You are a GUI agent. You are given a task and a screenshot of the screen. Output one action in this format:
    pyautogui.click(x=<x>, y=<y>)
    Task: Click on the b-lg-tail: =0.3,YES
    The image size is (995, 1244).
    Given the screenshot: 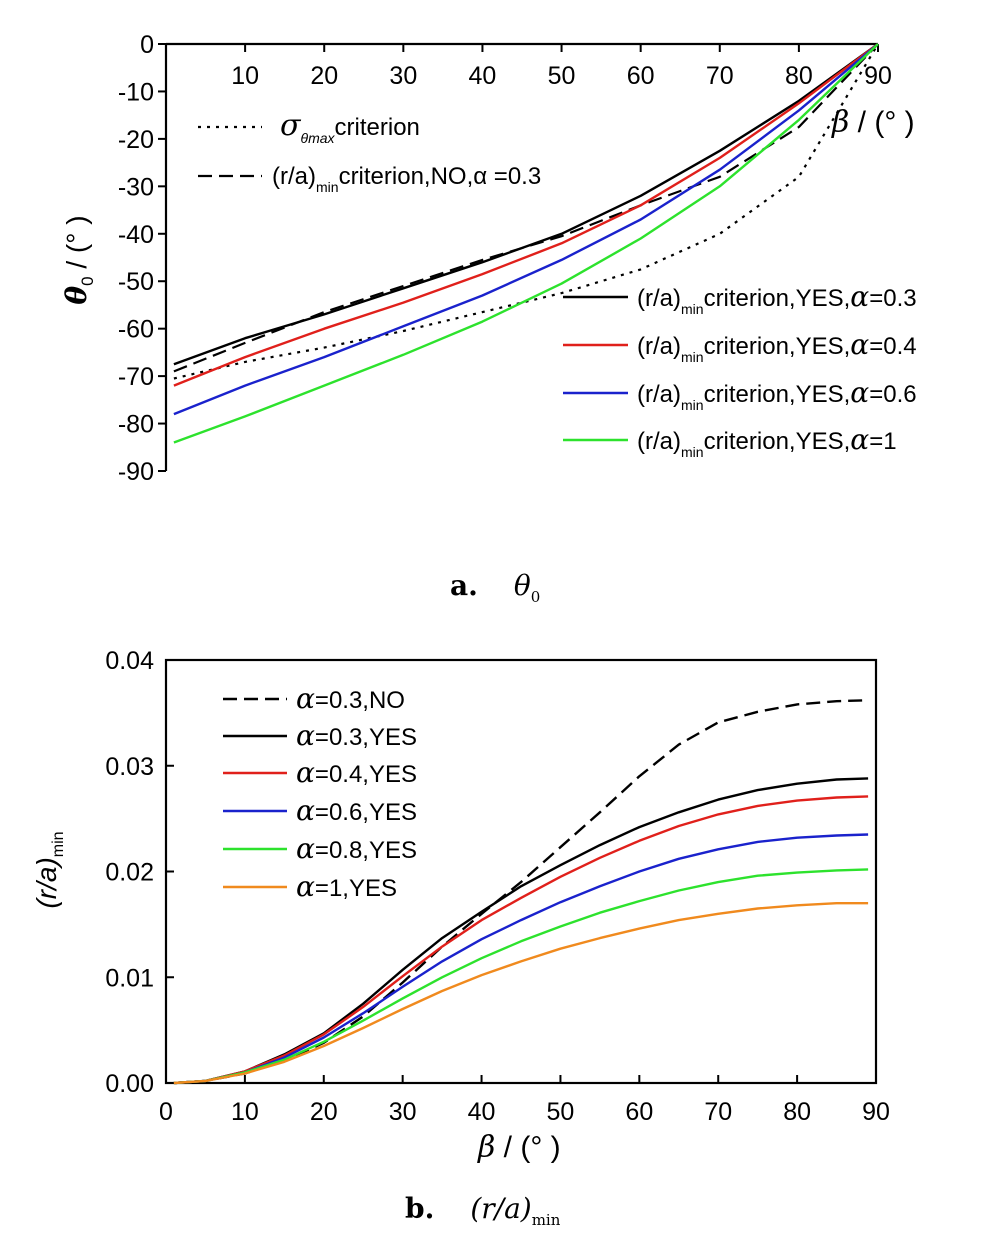 What is the action you would take?
    pyautogui.click(x=366, y=737)
    